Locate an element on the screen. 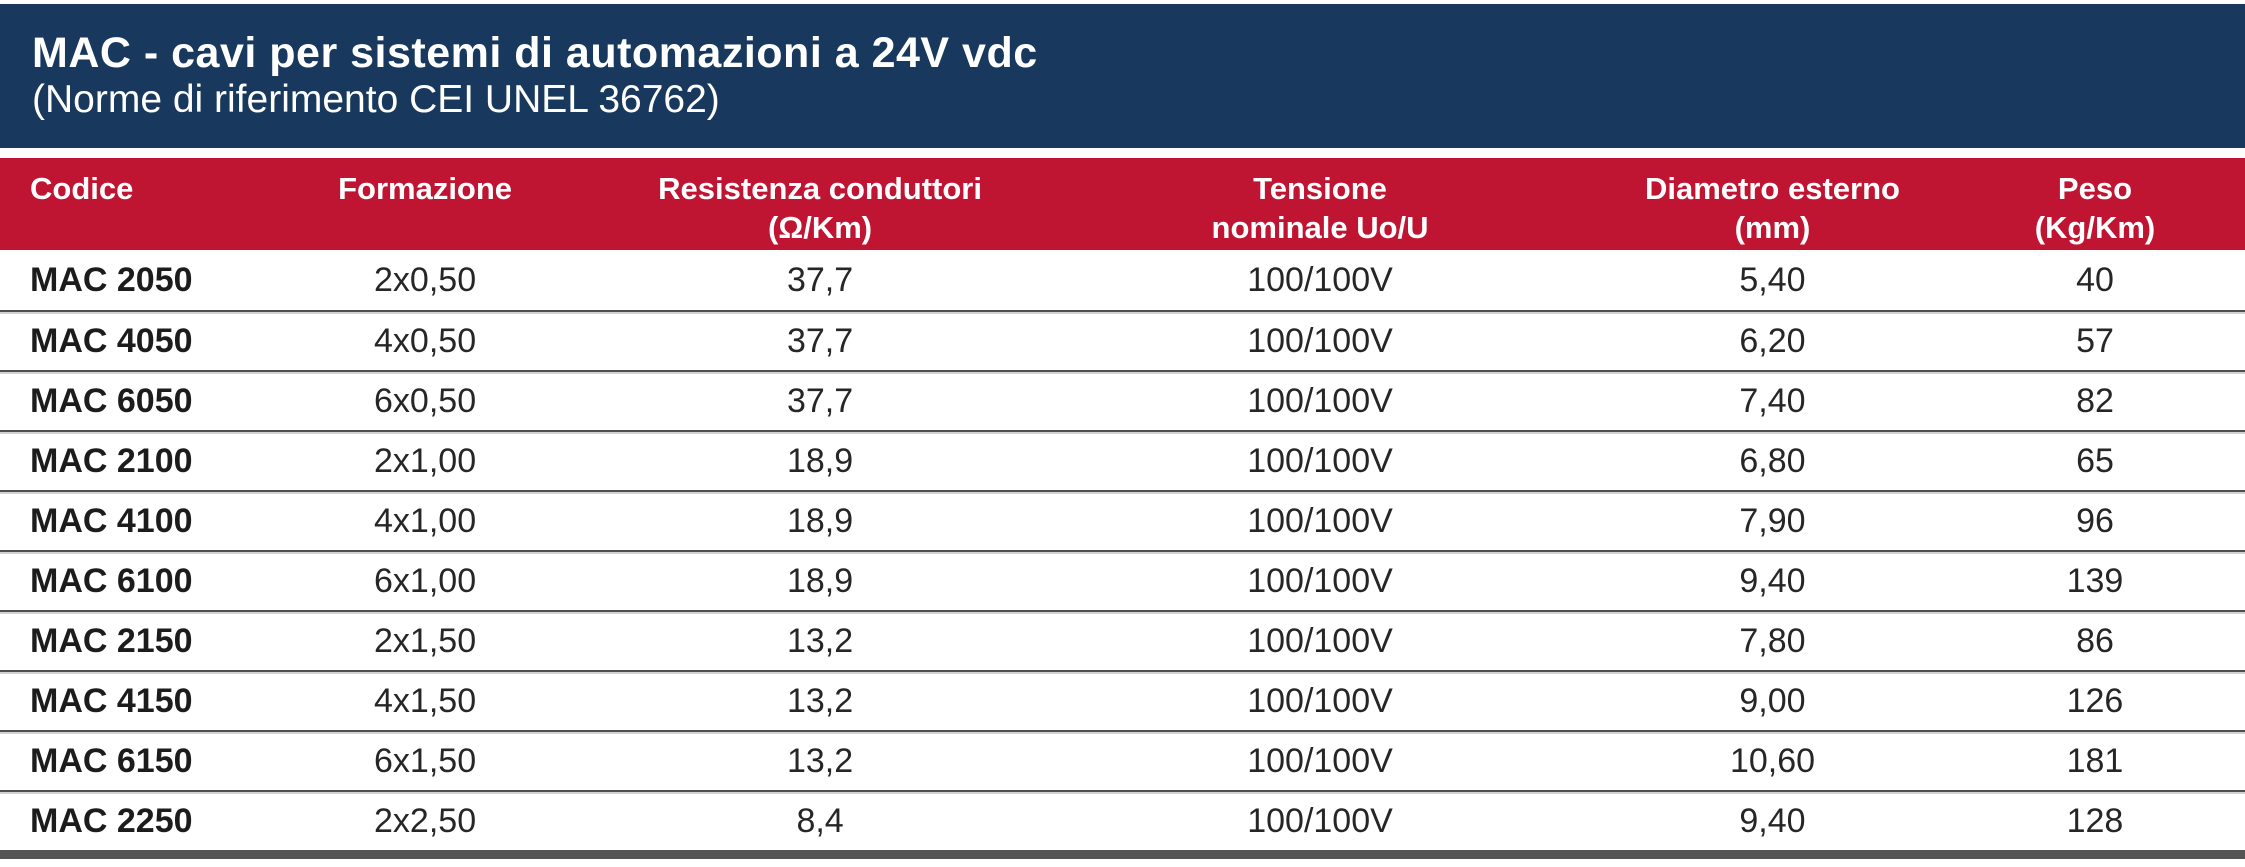  cell-formazione: 4x0,50 is located at coordinates (425, 340).